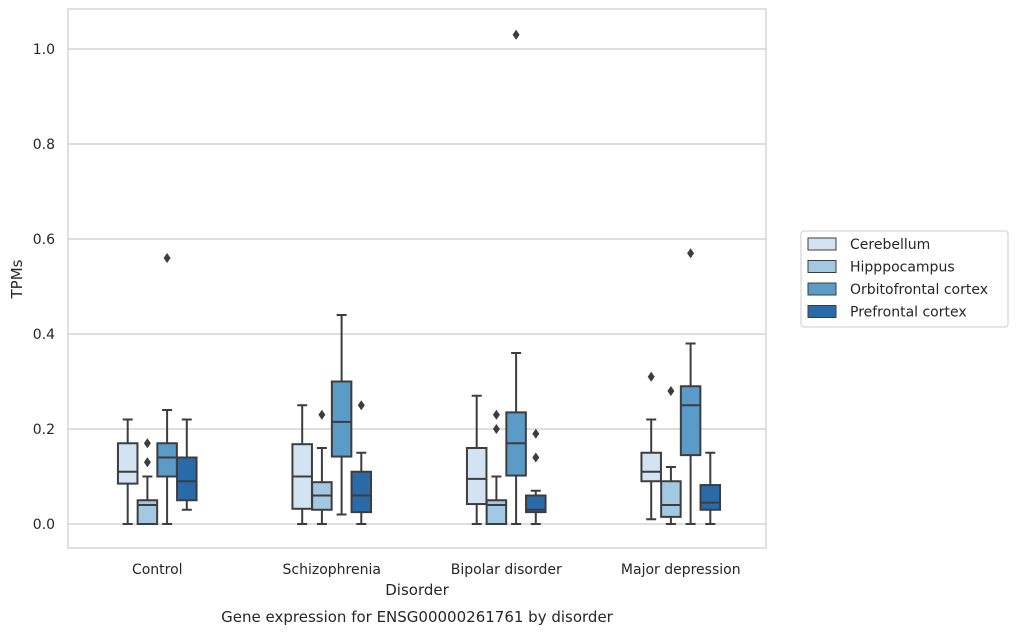 Image resolution: width=1018 pixels, height=634 pixels. What do you see at coordinates (417, 590) in the screenshot?
I see `x-axis-label: Disorder` at bounding box center [417, 590].